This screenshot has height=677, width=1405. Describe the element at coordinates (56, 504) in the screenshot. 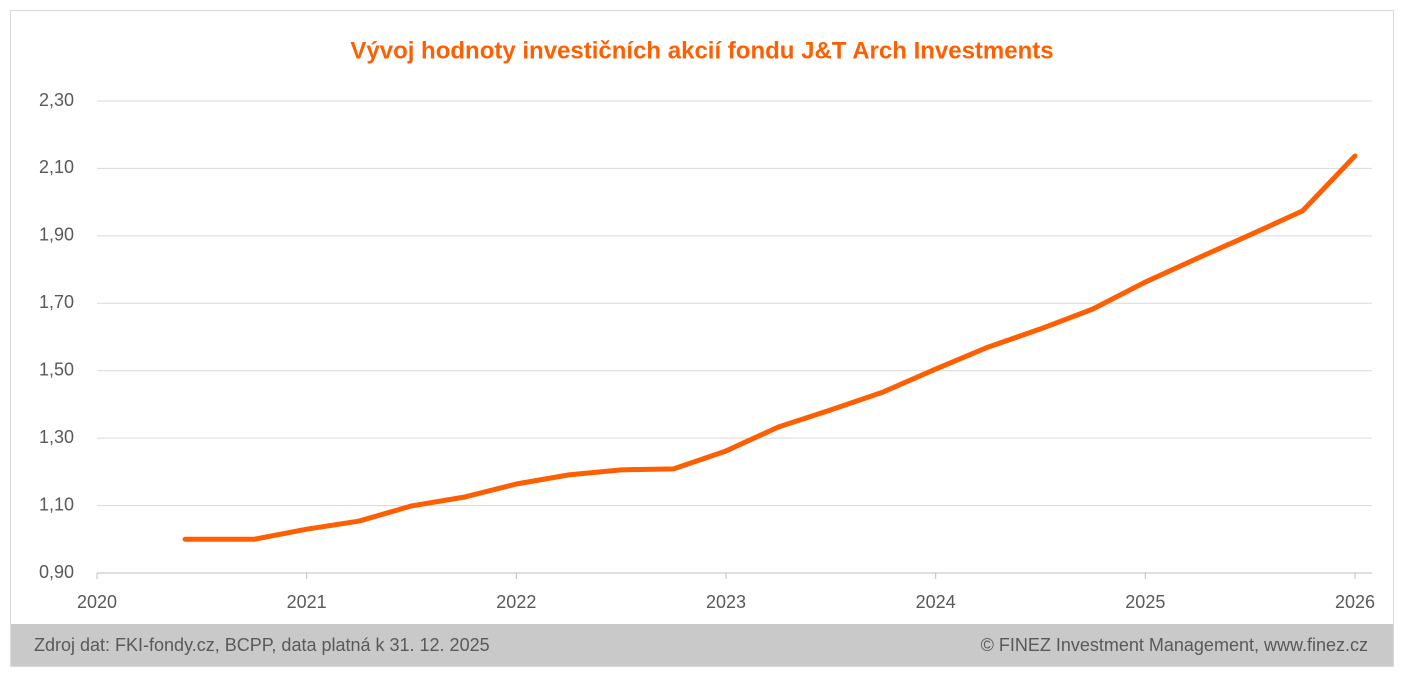

I see `y-tick-label: 1,10` at that location.